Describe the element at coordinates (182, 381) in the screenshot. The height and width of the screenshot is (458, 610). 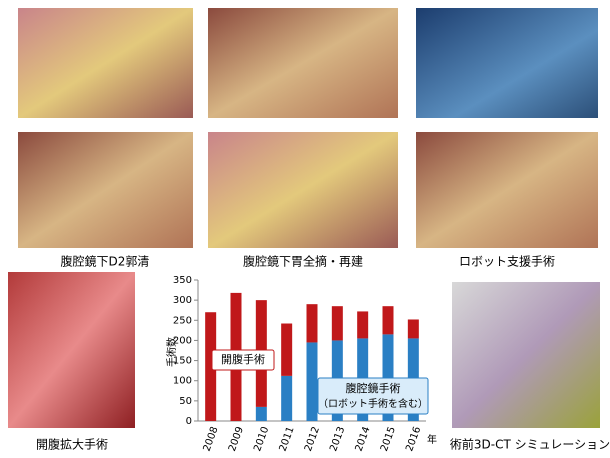
I see `y-tick-label: 100` at that location.